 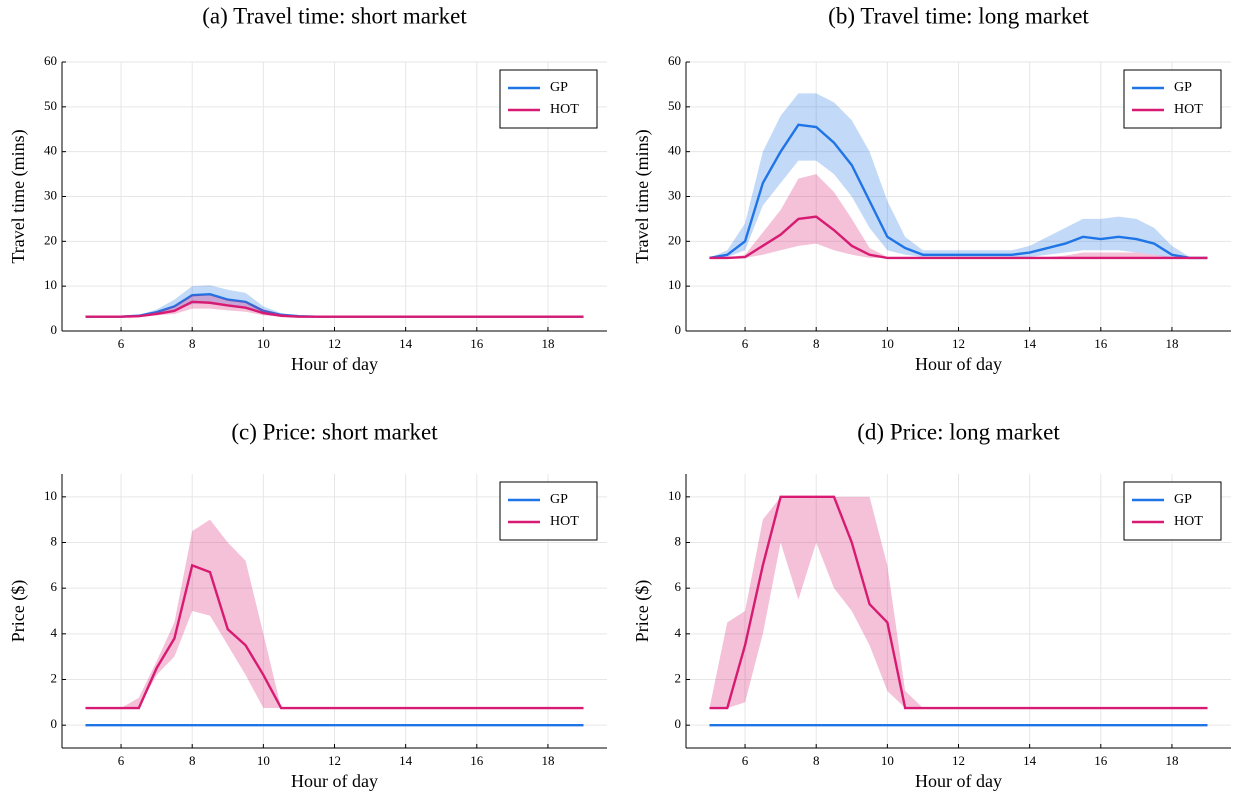 What do you see at coordinates (958, 15) in the screenshot?
I see `panel-title: (b) Travel time: long market` at bounding box center [958, 15].